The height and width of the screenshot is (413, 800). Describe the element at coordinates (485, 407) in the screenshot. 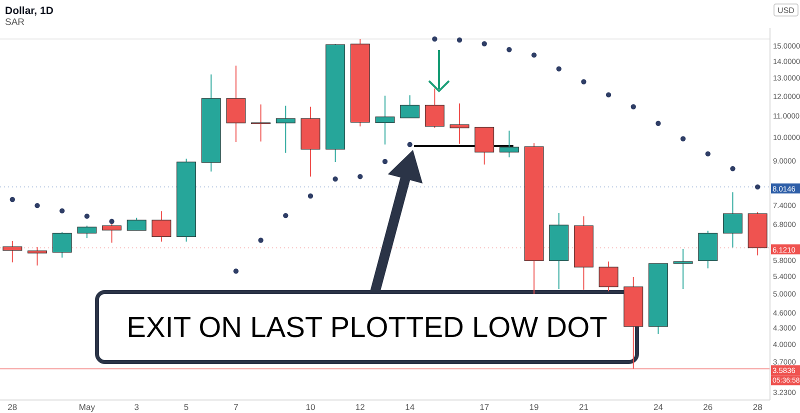

I see `x-tick-label: 17` at that location.